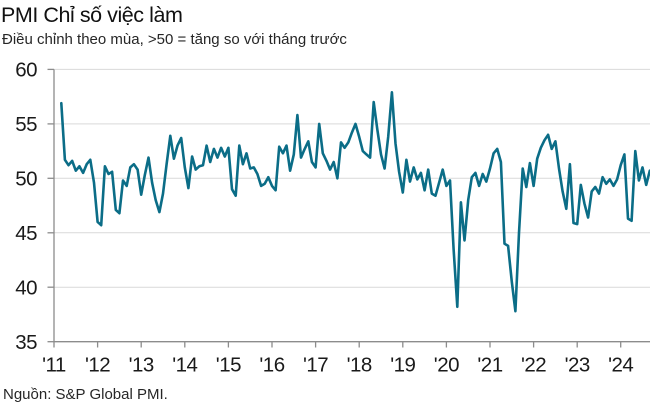 The width and height of the screenshot is (650, 407). Describe the element at coordinates (26, 124) in the screenshot. I see `svg-text: 55` at that location.